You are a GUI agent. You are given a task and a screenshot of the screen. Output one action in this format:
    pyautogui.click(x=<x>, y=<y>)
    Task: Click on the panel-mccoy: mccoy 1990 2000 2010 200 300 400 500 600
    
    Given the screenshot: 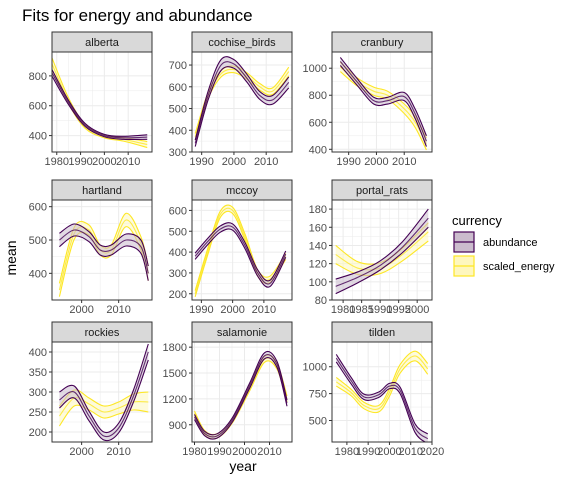 What is the action you would take?
    pyautogui.click(x=231, y=247)
    